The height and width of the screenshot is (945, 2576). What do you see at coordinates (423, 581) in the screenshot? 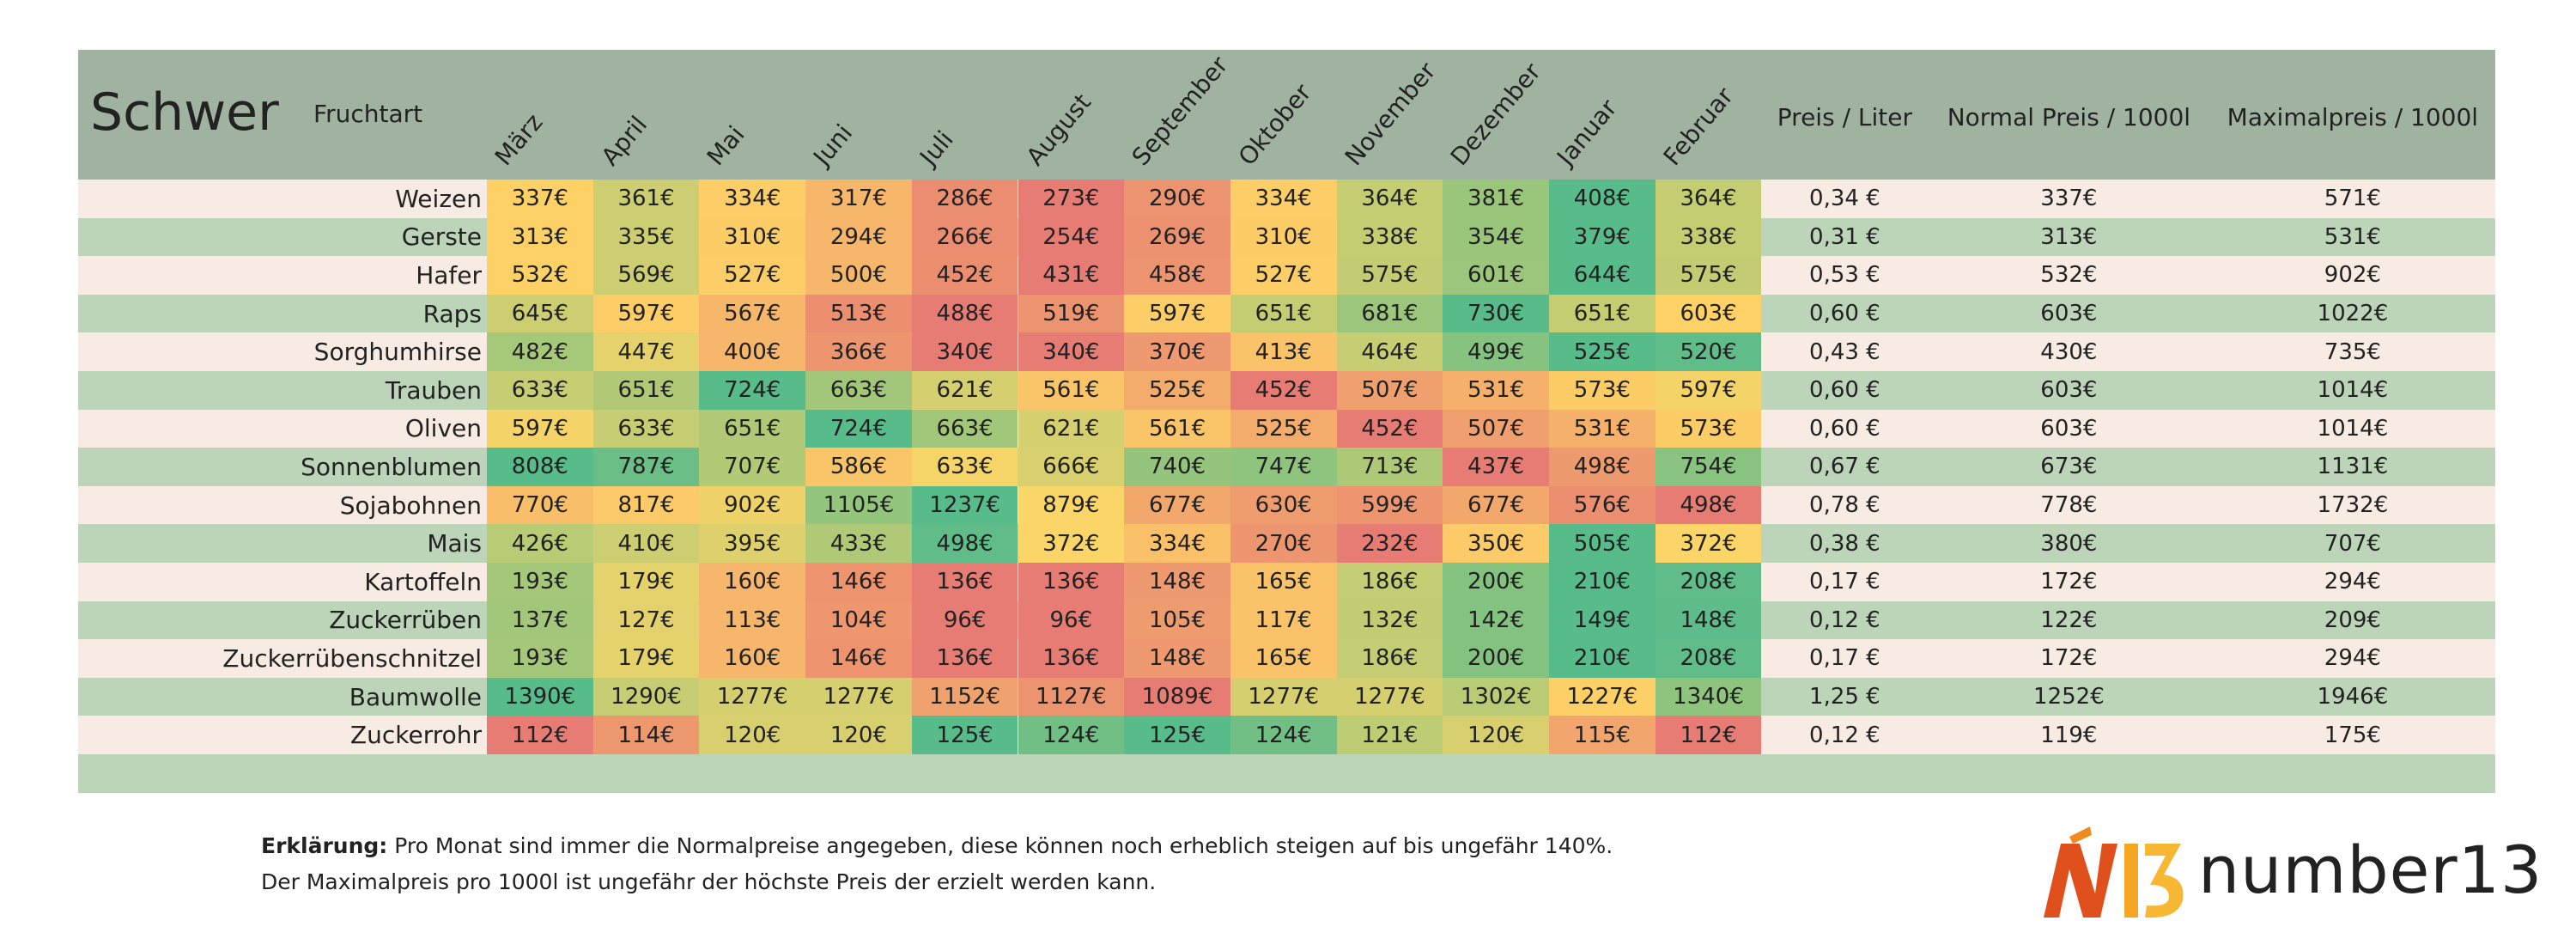
I see `row-name: Kartoffeln` at bounding box center [423, 581].